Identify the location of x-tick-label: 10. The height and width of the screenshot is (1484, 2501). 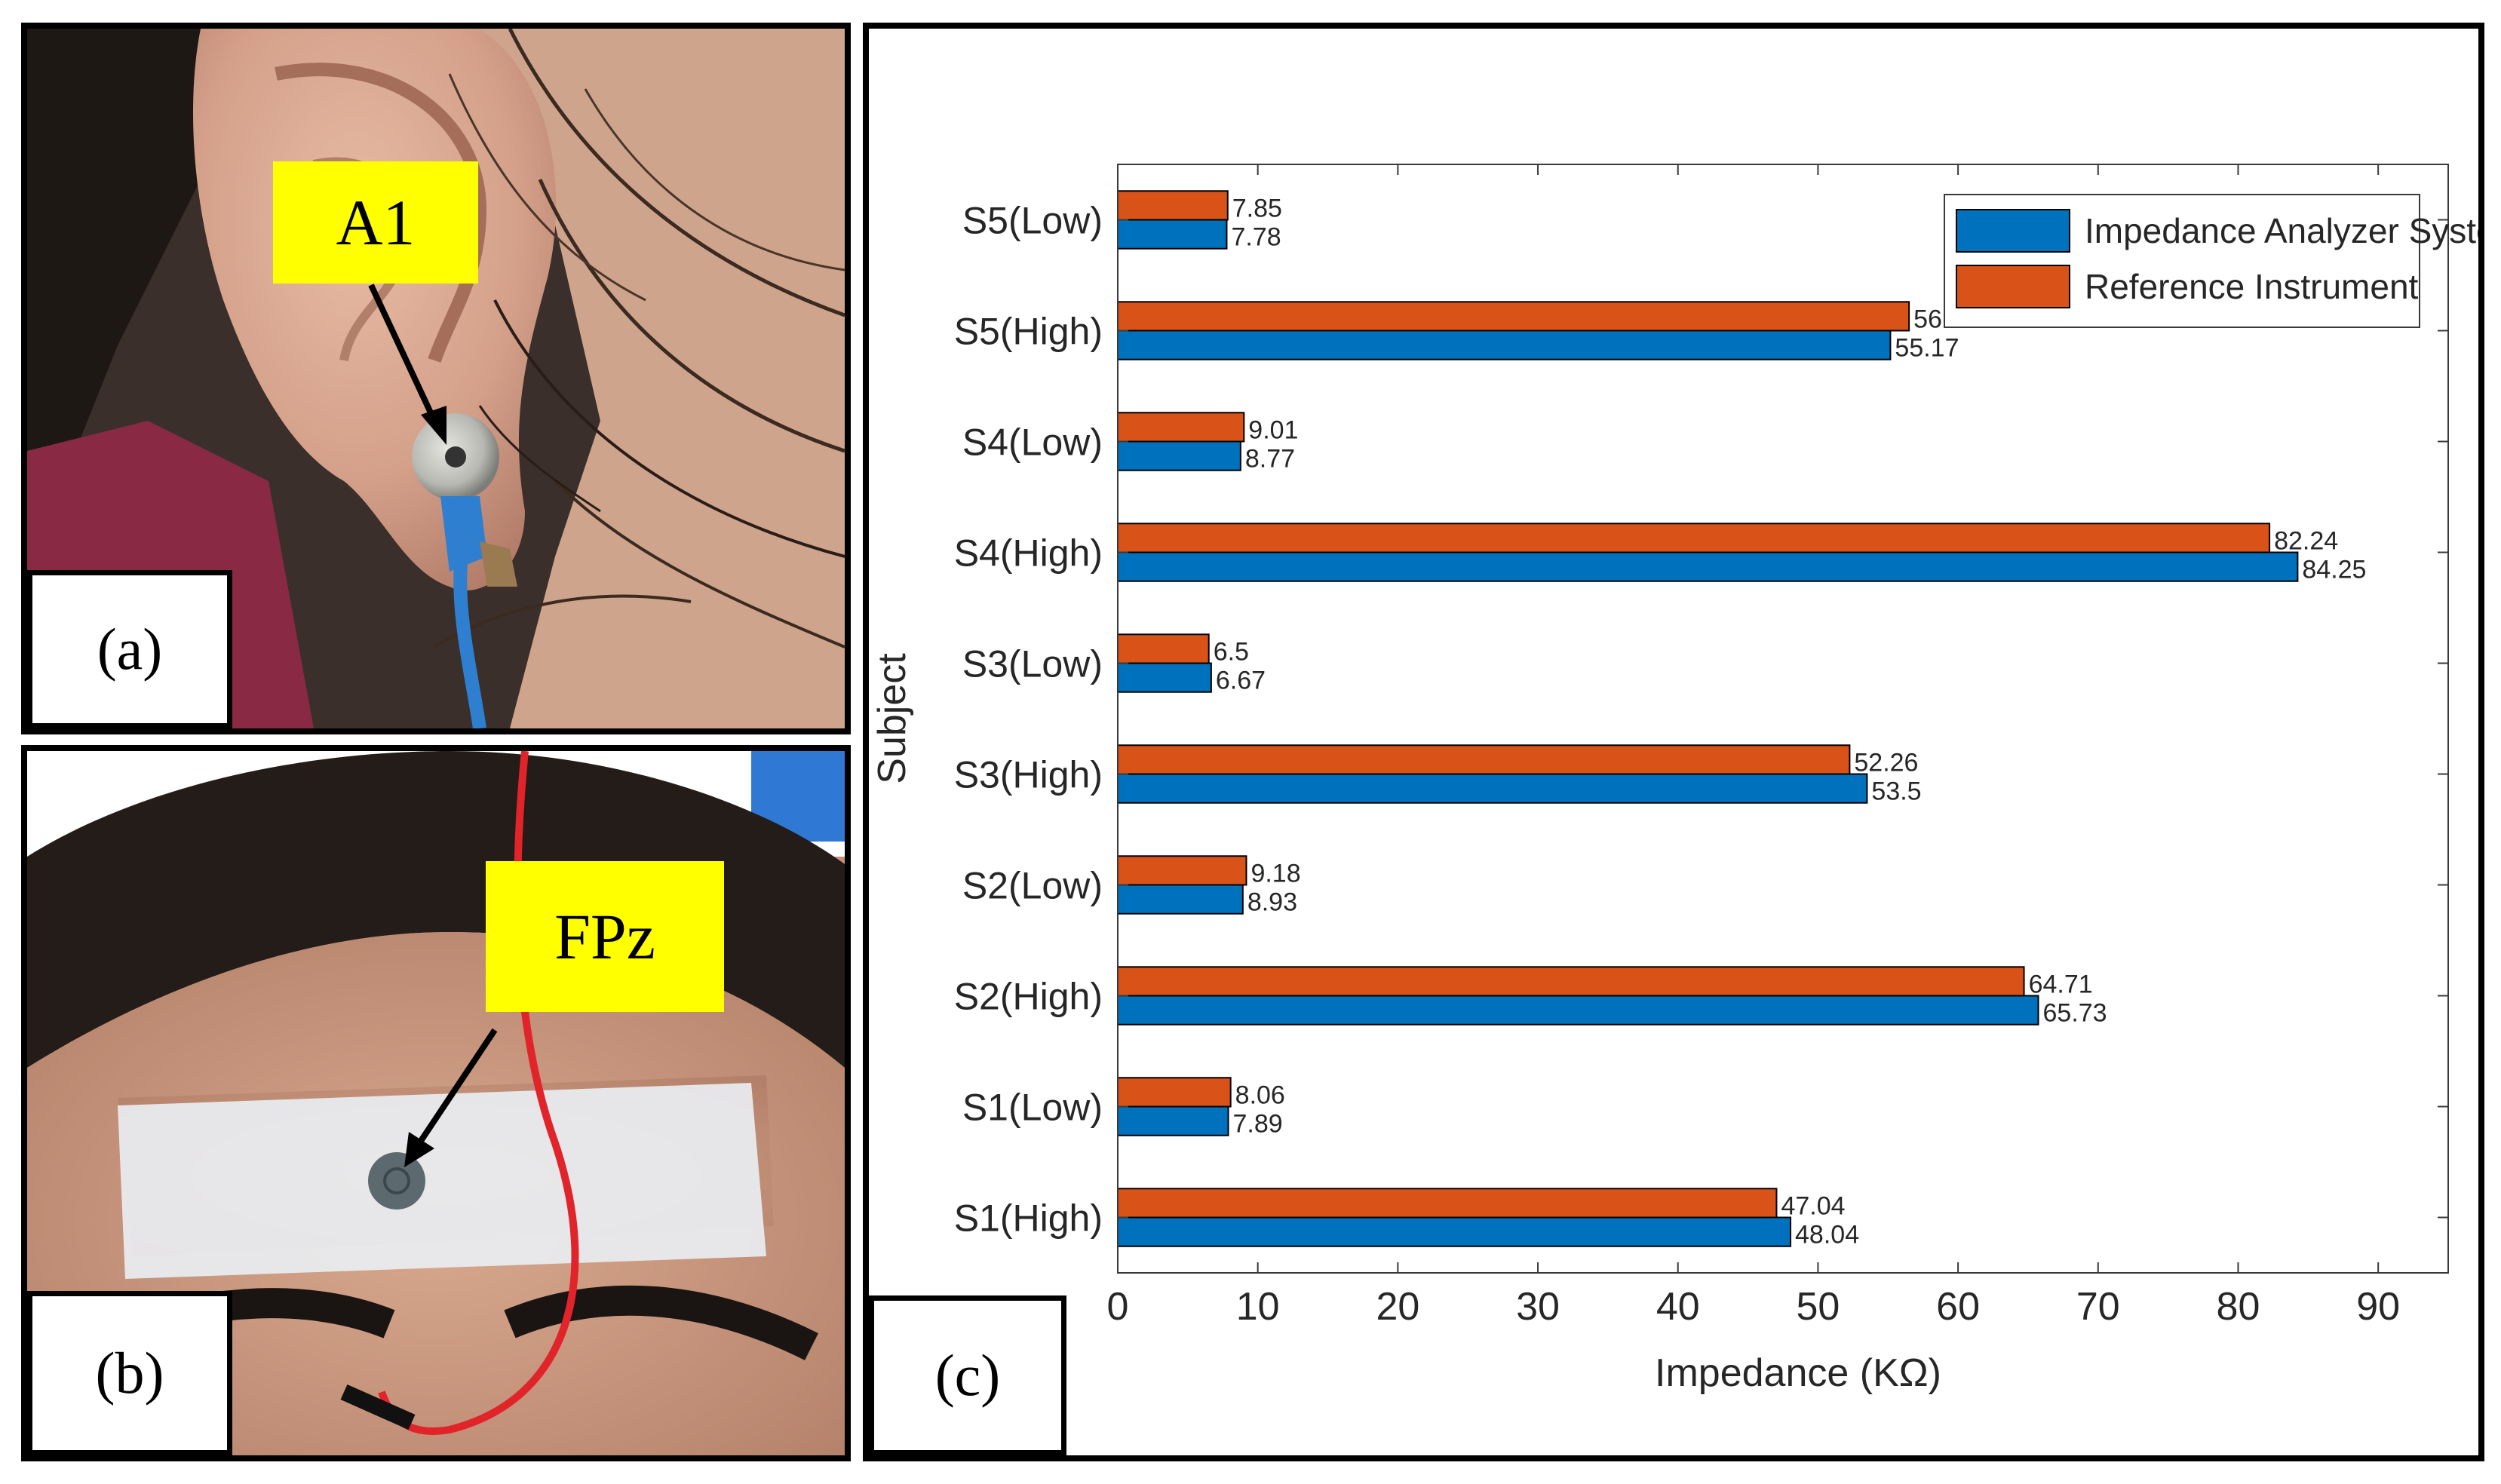
(1258, 1307).